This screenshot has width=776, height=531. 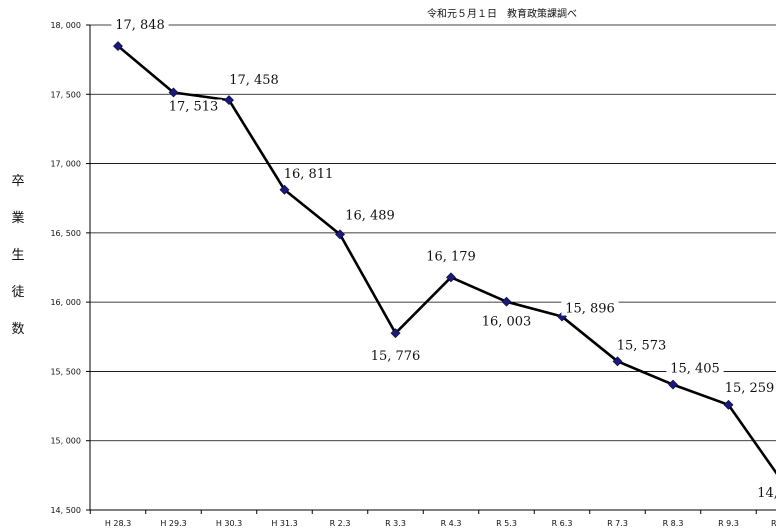 I want to click on data-label: 15, 776, so click(x=396, y=356).